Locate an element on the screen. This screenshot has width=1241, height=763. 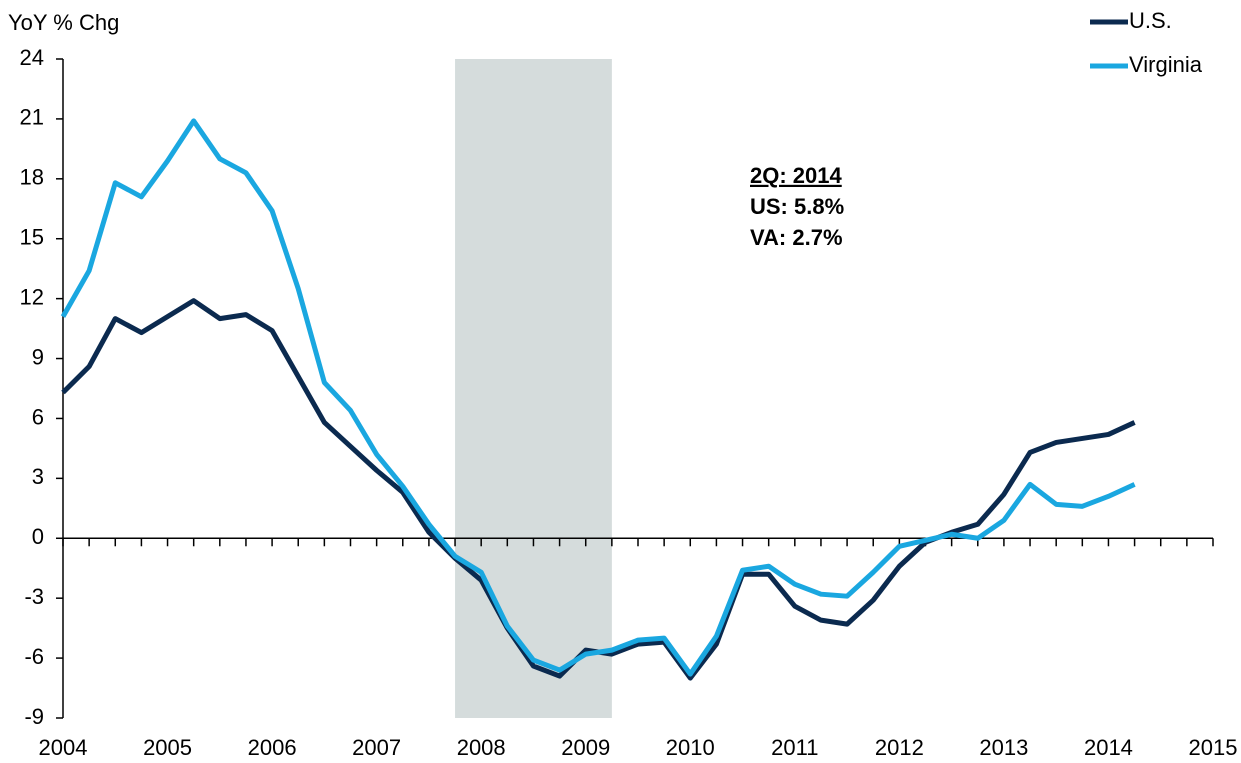
y-tick-label: 12 is located at coordinates (32, 296).